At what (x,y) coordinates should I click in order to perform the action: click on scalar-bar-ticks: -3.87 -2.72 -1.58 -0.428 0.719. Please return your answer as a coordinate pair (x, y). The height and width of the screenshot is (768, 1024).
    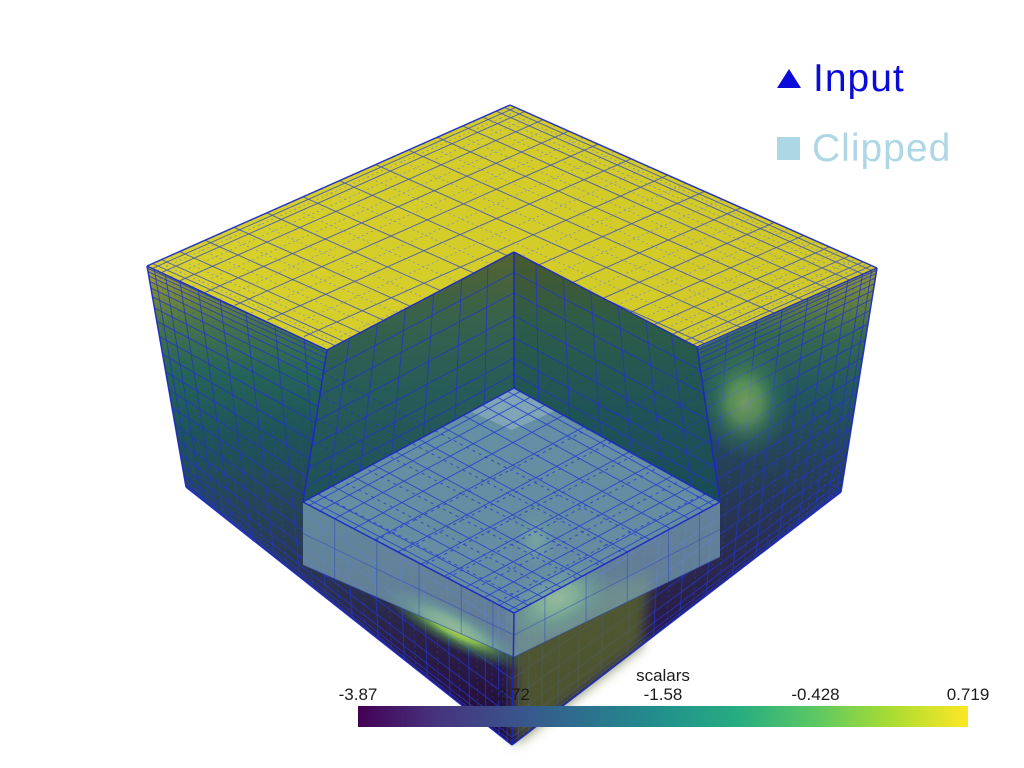
    Looking at the image, I should click on (664, 694).